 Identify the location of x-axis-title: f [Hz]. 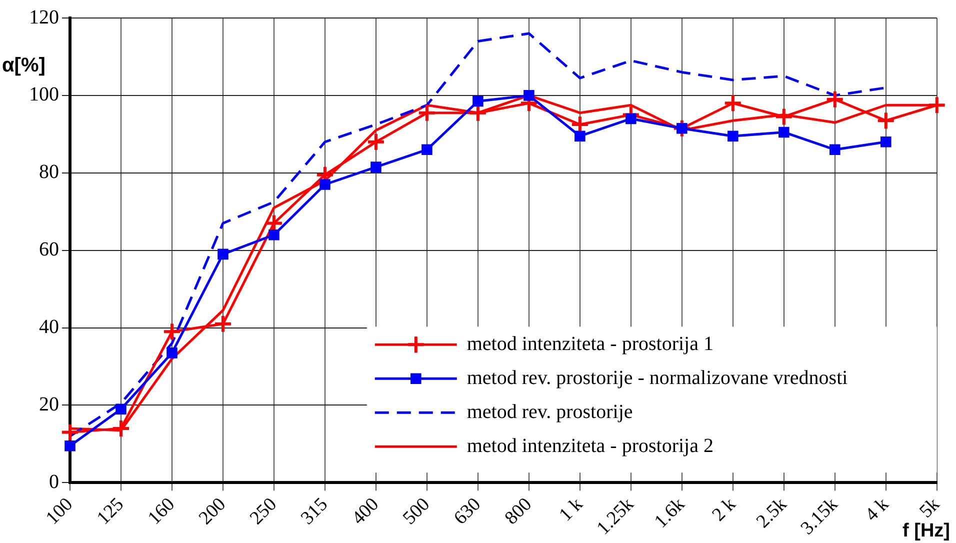
(926, 531).